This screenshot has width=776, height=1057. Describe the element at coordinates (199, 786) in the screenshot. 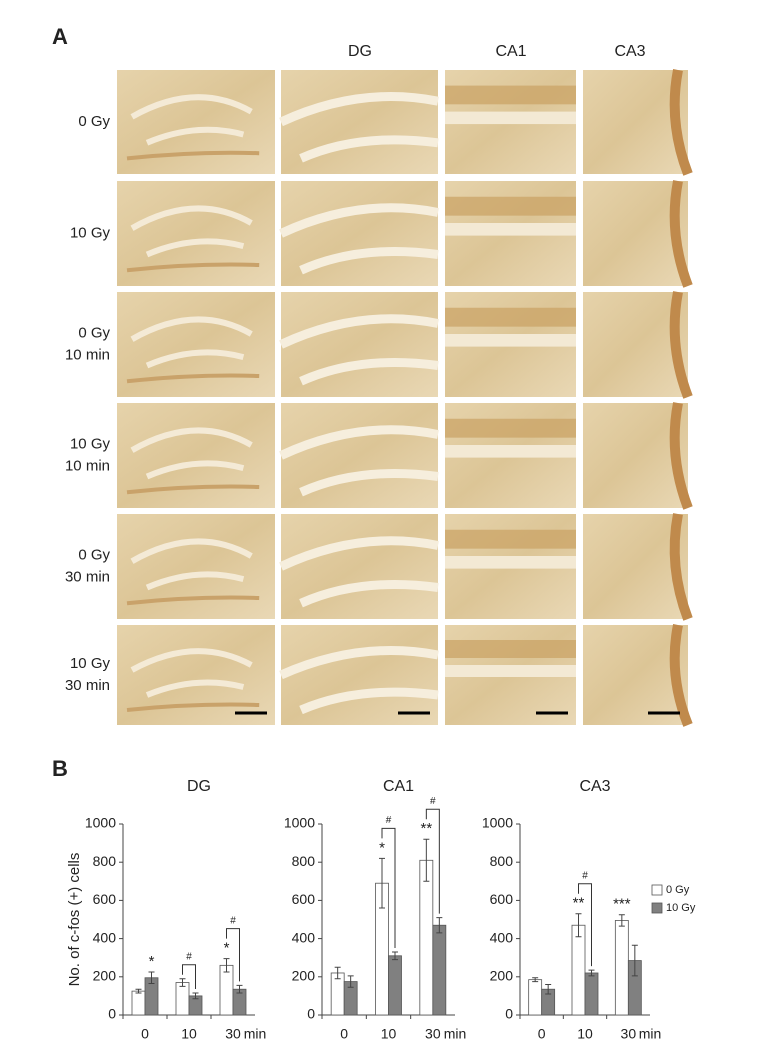

I see `chart-title: DG` at that location.